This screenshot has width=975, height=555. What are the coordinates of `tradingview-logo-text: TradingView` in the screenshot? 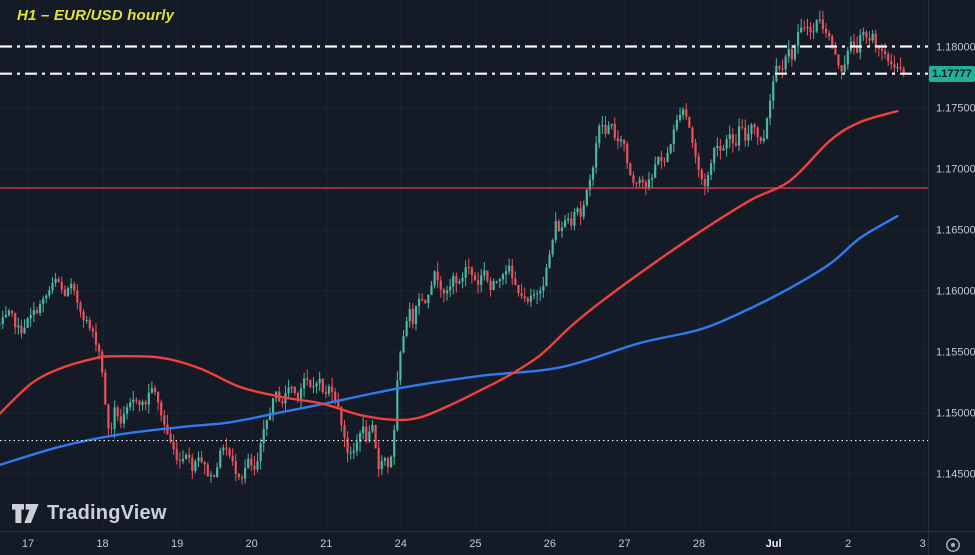 It's located at (107, 513).